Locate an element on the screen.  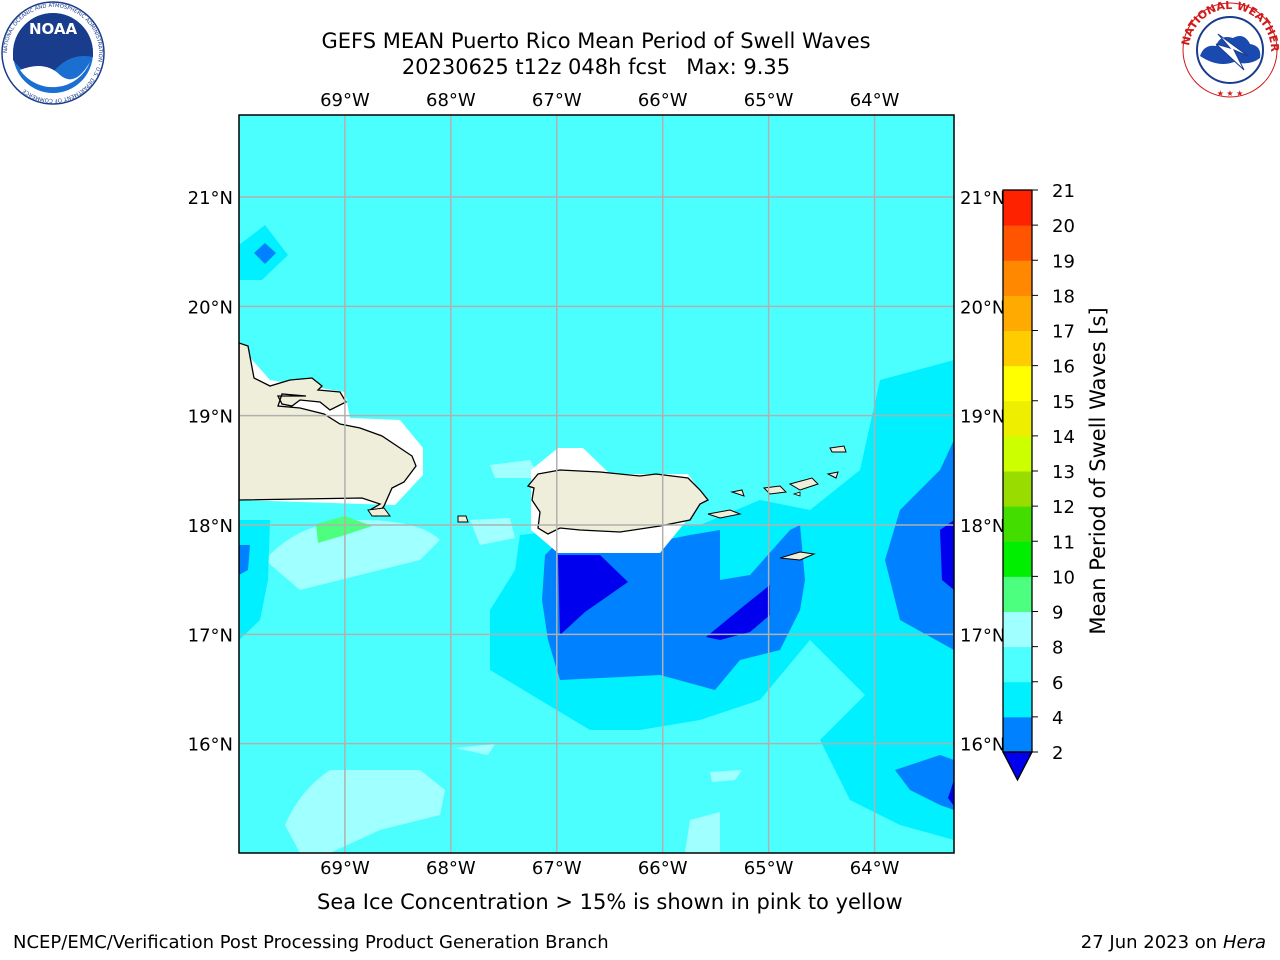
lat-label-left: 20°N is located at coordinates (210, 307).